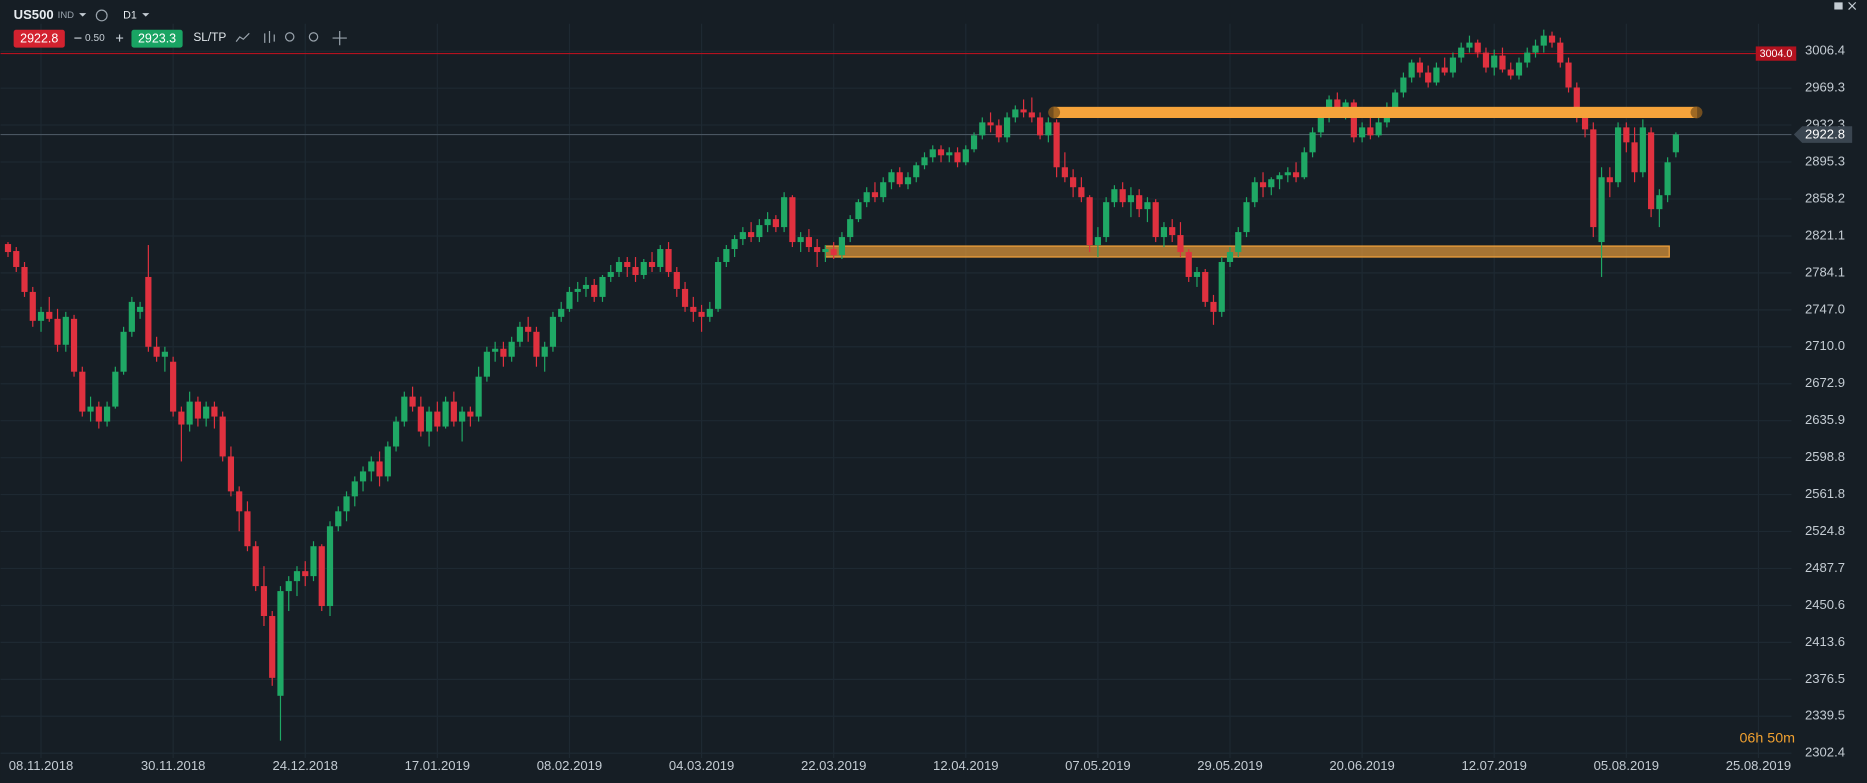 The image size is (1867, 783). What do you see at coordinates (101, 15) in the screenshot?
I see `info-icon` at bounding box center [101, 15].